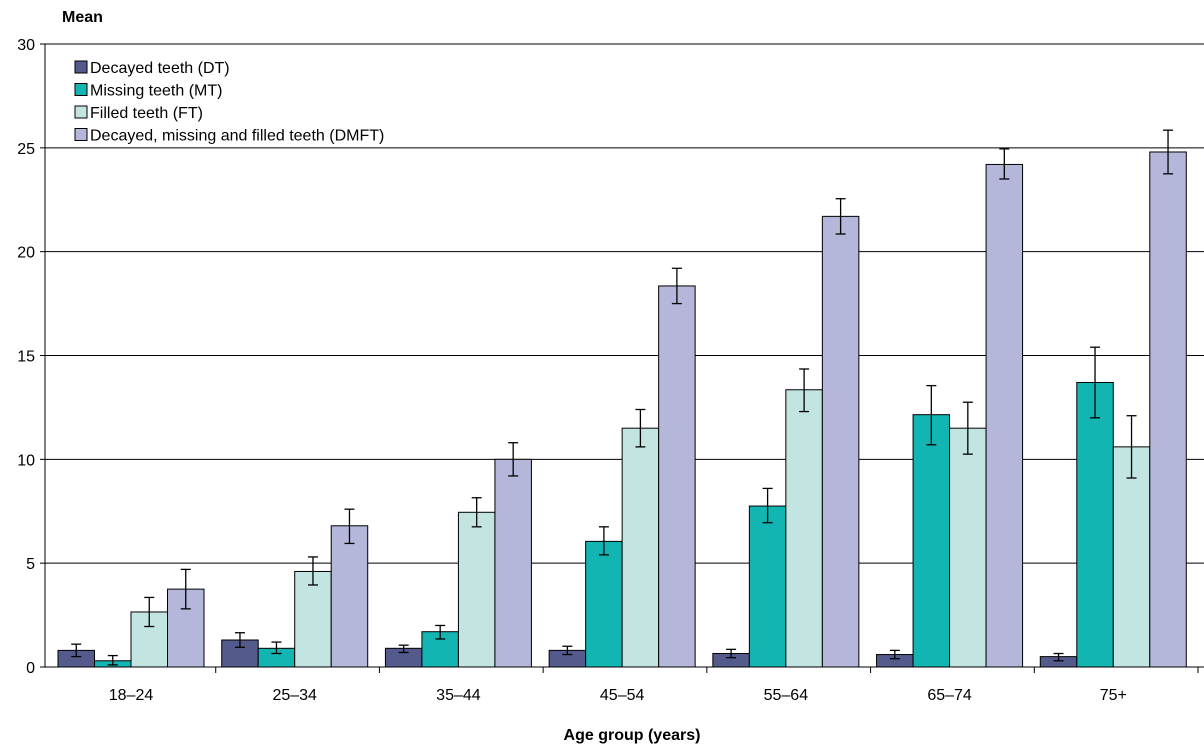 Image resolution: width=1204 pixels, height=749 pixels. Describe the element at coordinates (26, 149) in the screenshot. I see `y-tick-label: 25` at that location.